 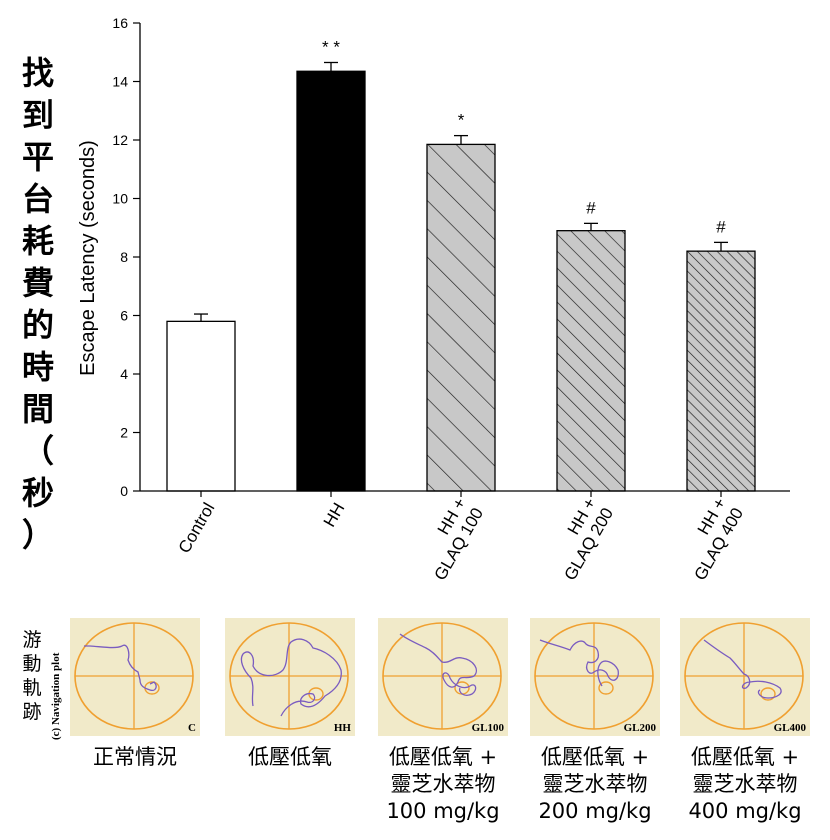 I want to click on x-tick-label: Control, so click(x=197, y=528).